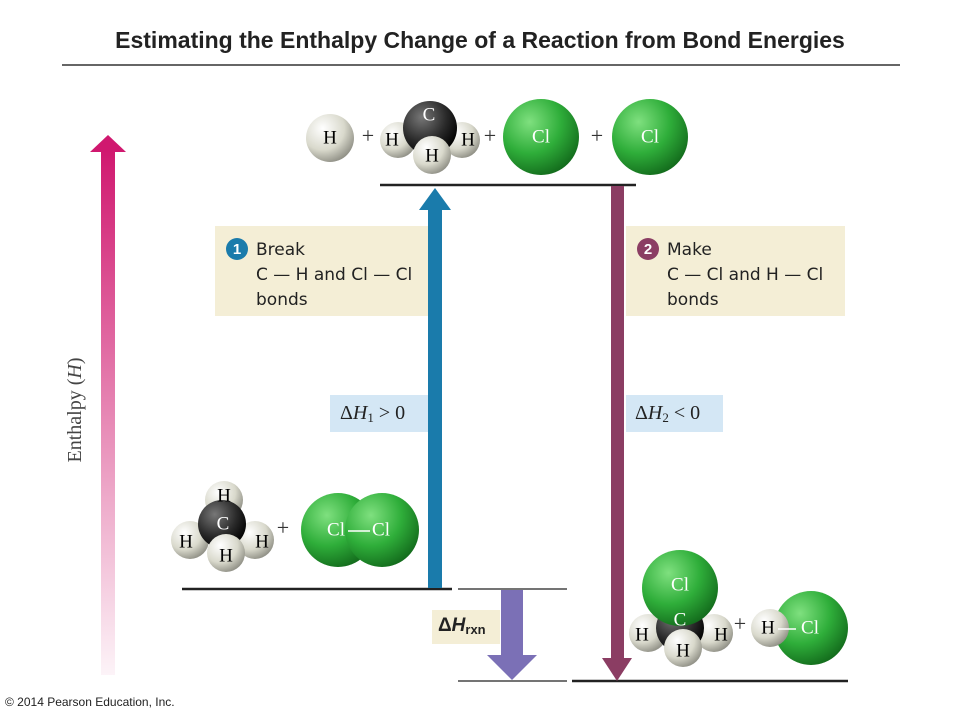 This screenshot has height=720, width=960. Describe the element at coordinates (617, 669) in the screenshot. I see `make-arrow-head` at that location.